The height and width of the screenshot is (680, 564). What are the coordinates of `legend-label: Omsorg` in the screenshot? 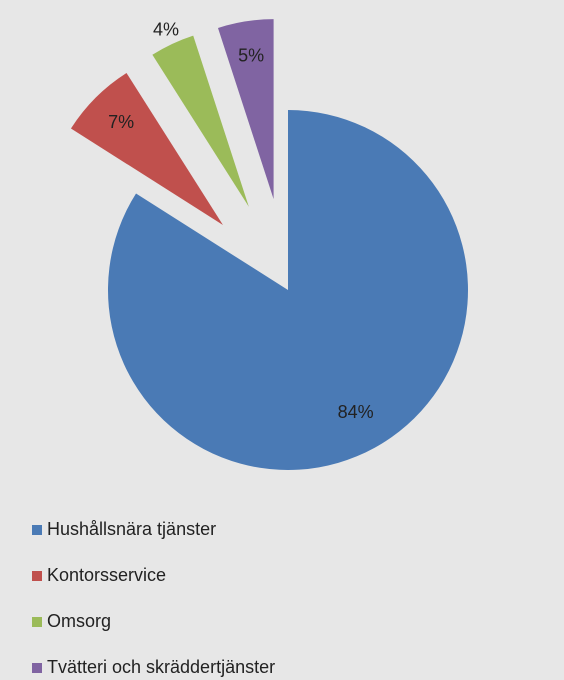 It's located at (79, 621).